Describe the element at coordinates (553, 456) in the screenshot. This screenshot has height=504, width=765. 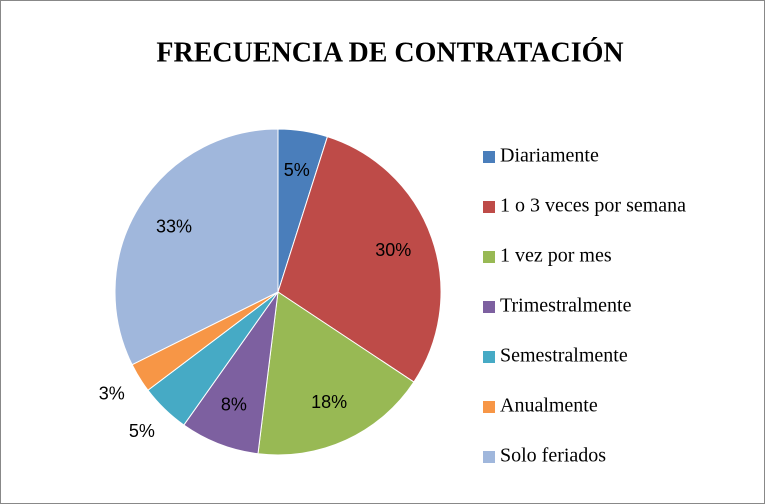
I see `legend-label: Solo feriados` at that location.